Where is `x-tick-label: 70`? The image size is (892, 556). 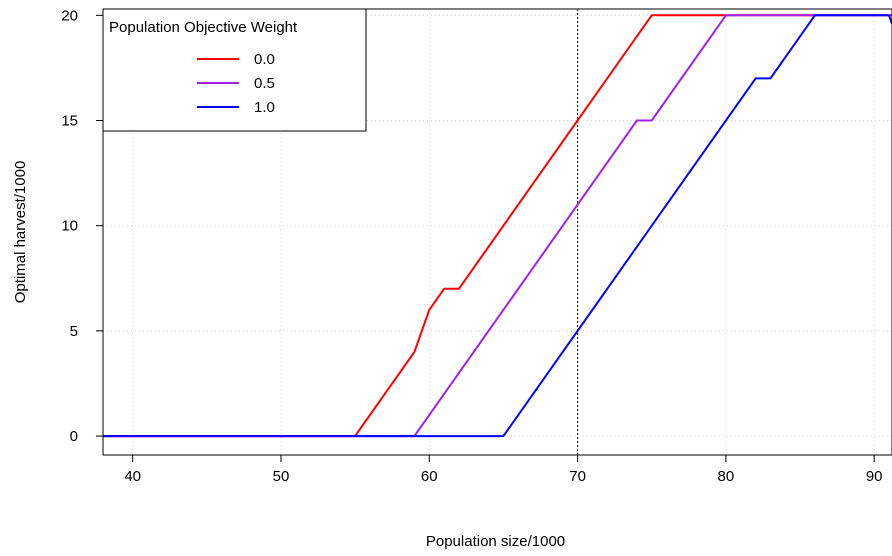
x-tick-label: 70 is located at coordinates (577, 476).